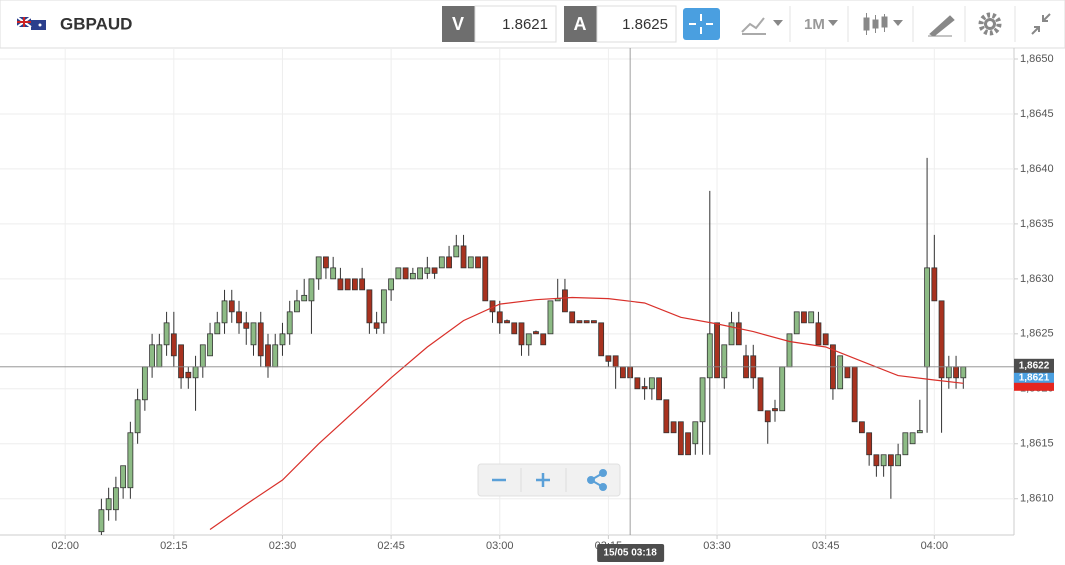  Describe the element at coordinates (543, 480) in the screenshot. I see `zoom-in-button` at that location.